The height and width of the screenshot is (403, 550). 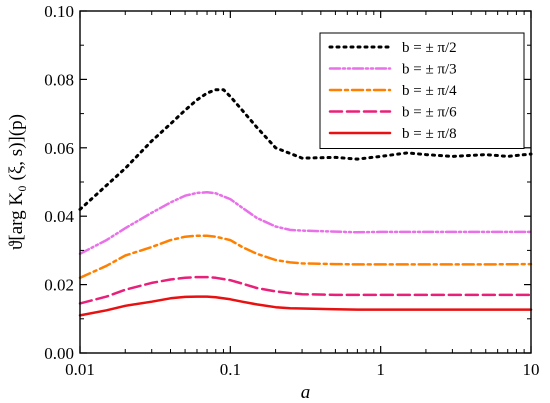 What do you see at coordinates (80, 369) in the screenshot?
I see `x-tick-label: 0.01` at bounding box center [80, 369].